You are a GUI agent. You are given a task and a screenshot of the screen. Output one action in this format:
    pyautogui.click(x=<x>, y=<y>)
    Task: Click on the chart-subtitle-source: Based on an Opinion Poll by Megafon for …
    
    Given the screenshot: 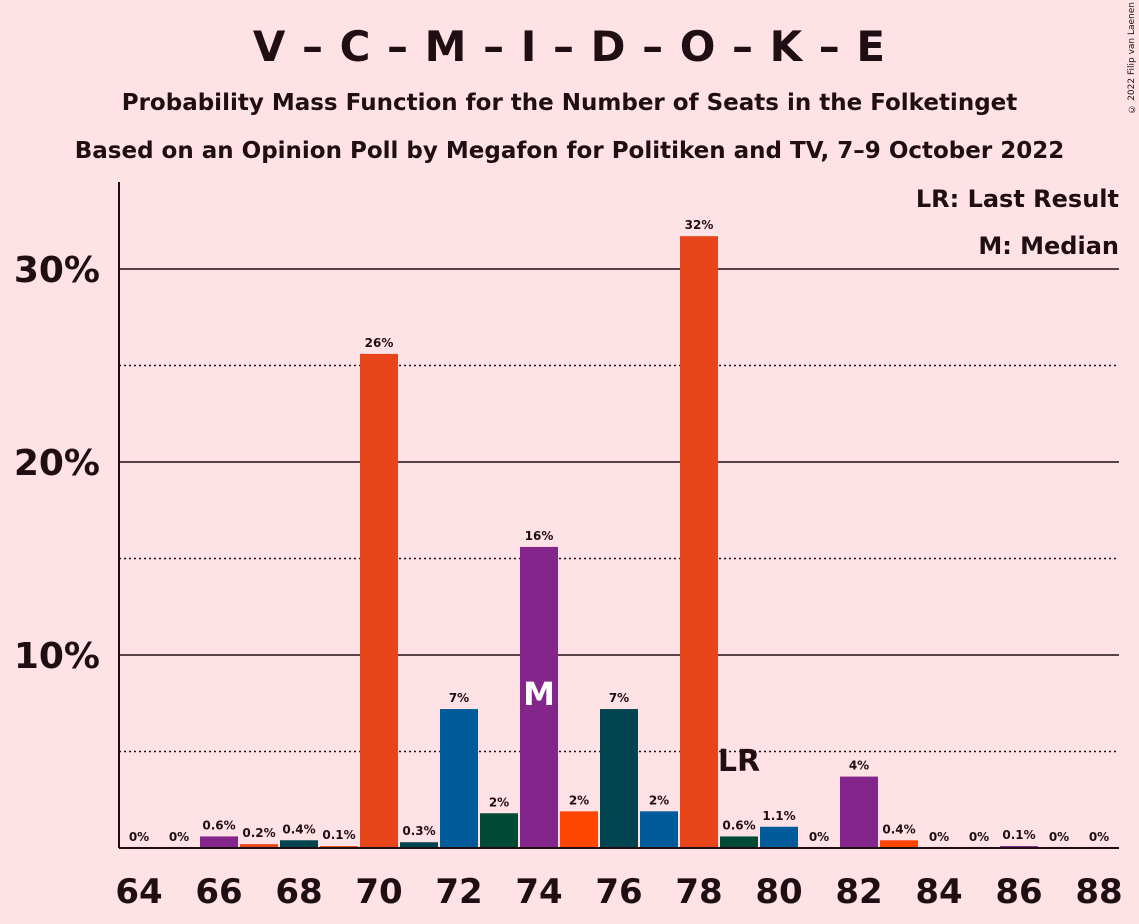 What is the action you would take?
    pyautogui.click(x=569, y=151)
    